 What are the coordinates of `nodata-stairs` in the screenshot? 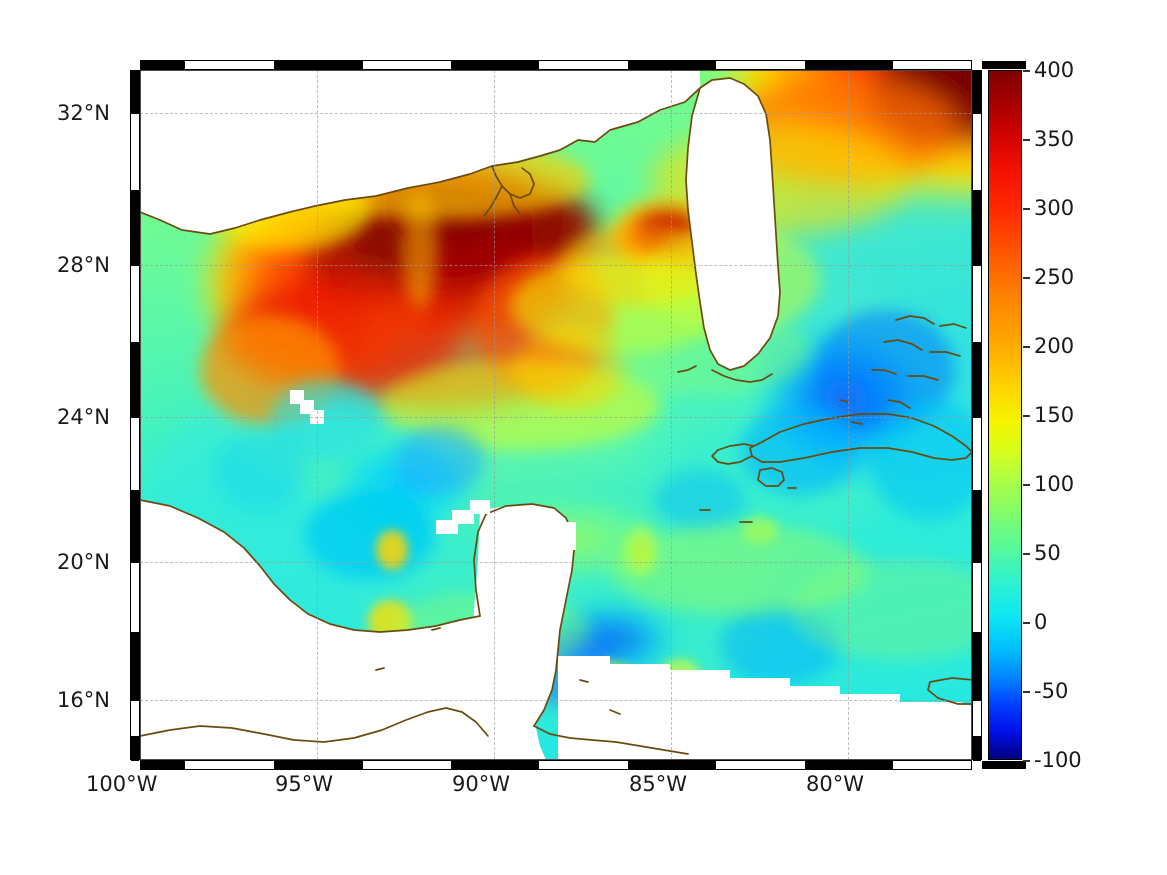 It's located at (433, 470).